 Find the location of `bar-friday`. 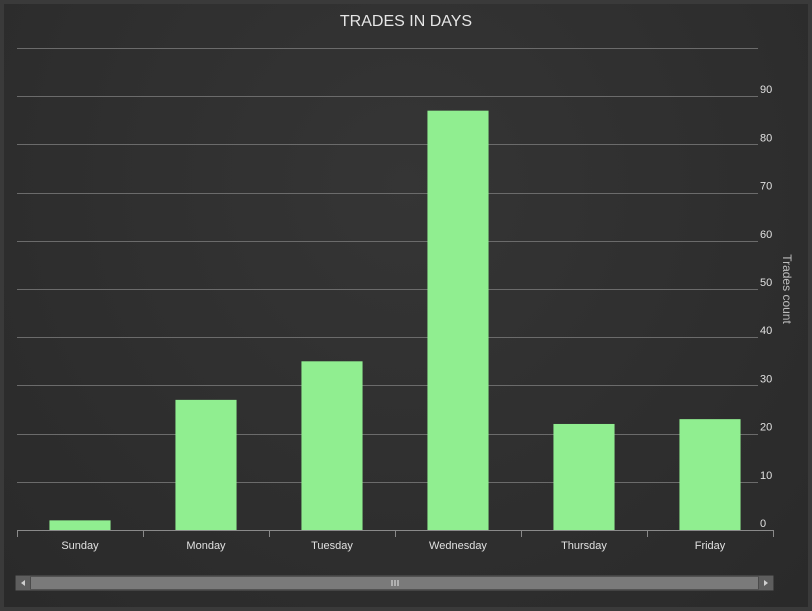

bar-friday is located at coordinates (710, 474).